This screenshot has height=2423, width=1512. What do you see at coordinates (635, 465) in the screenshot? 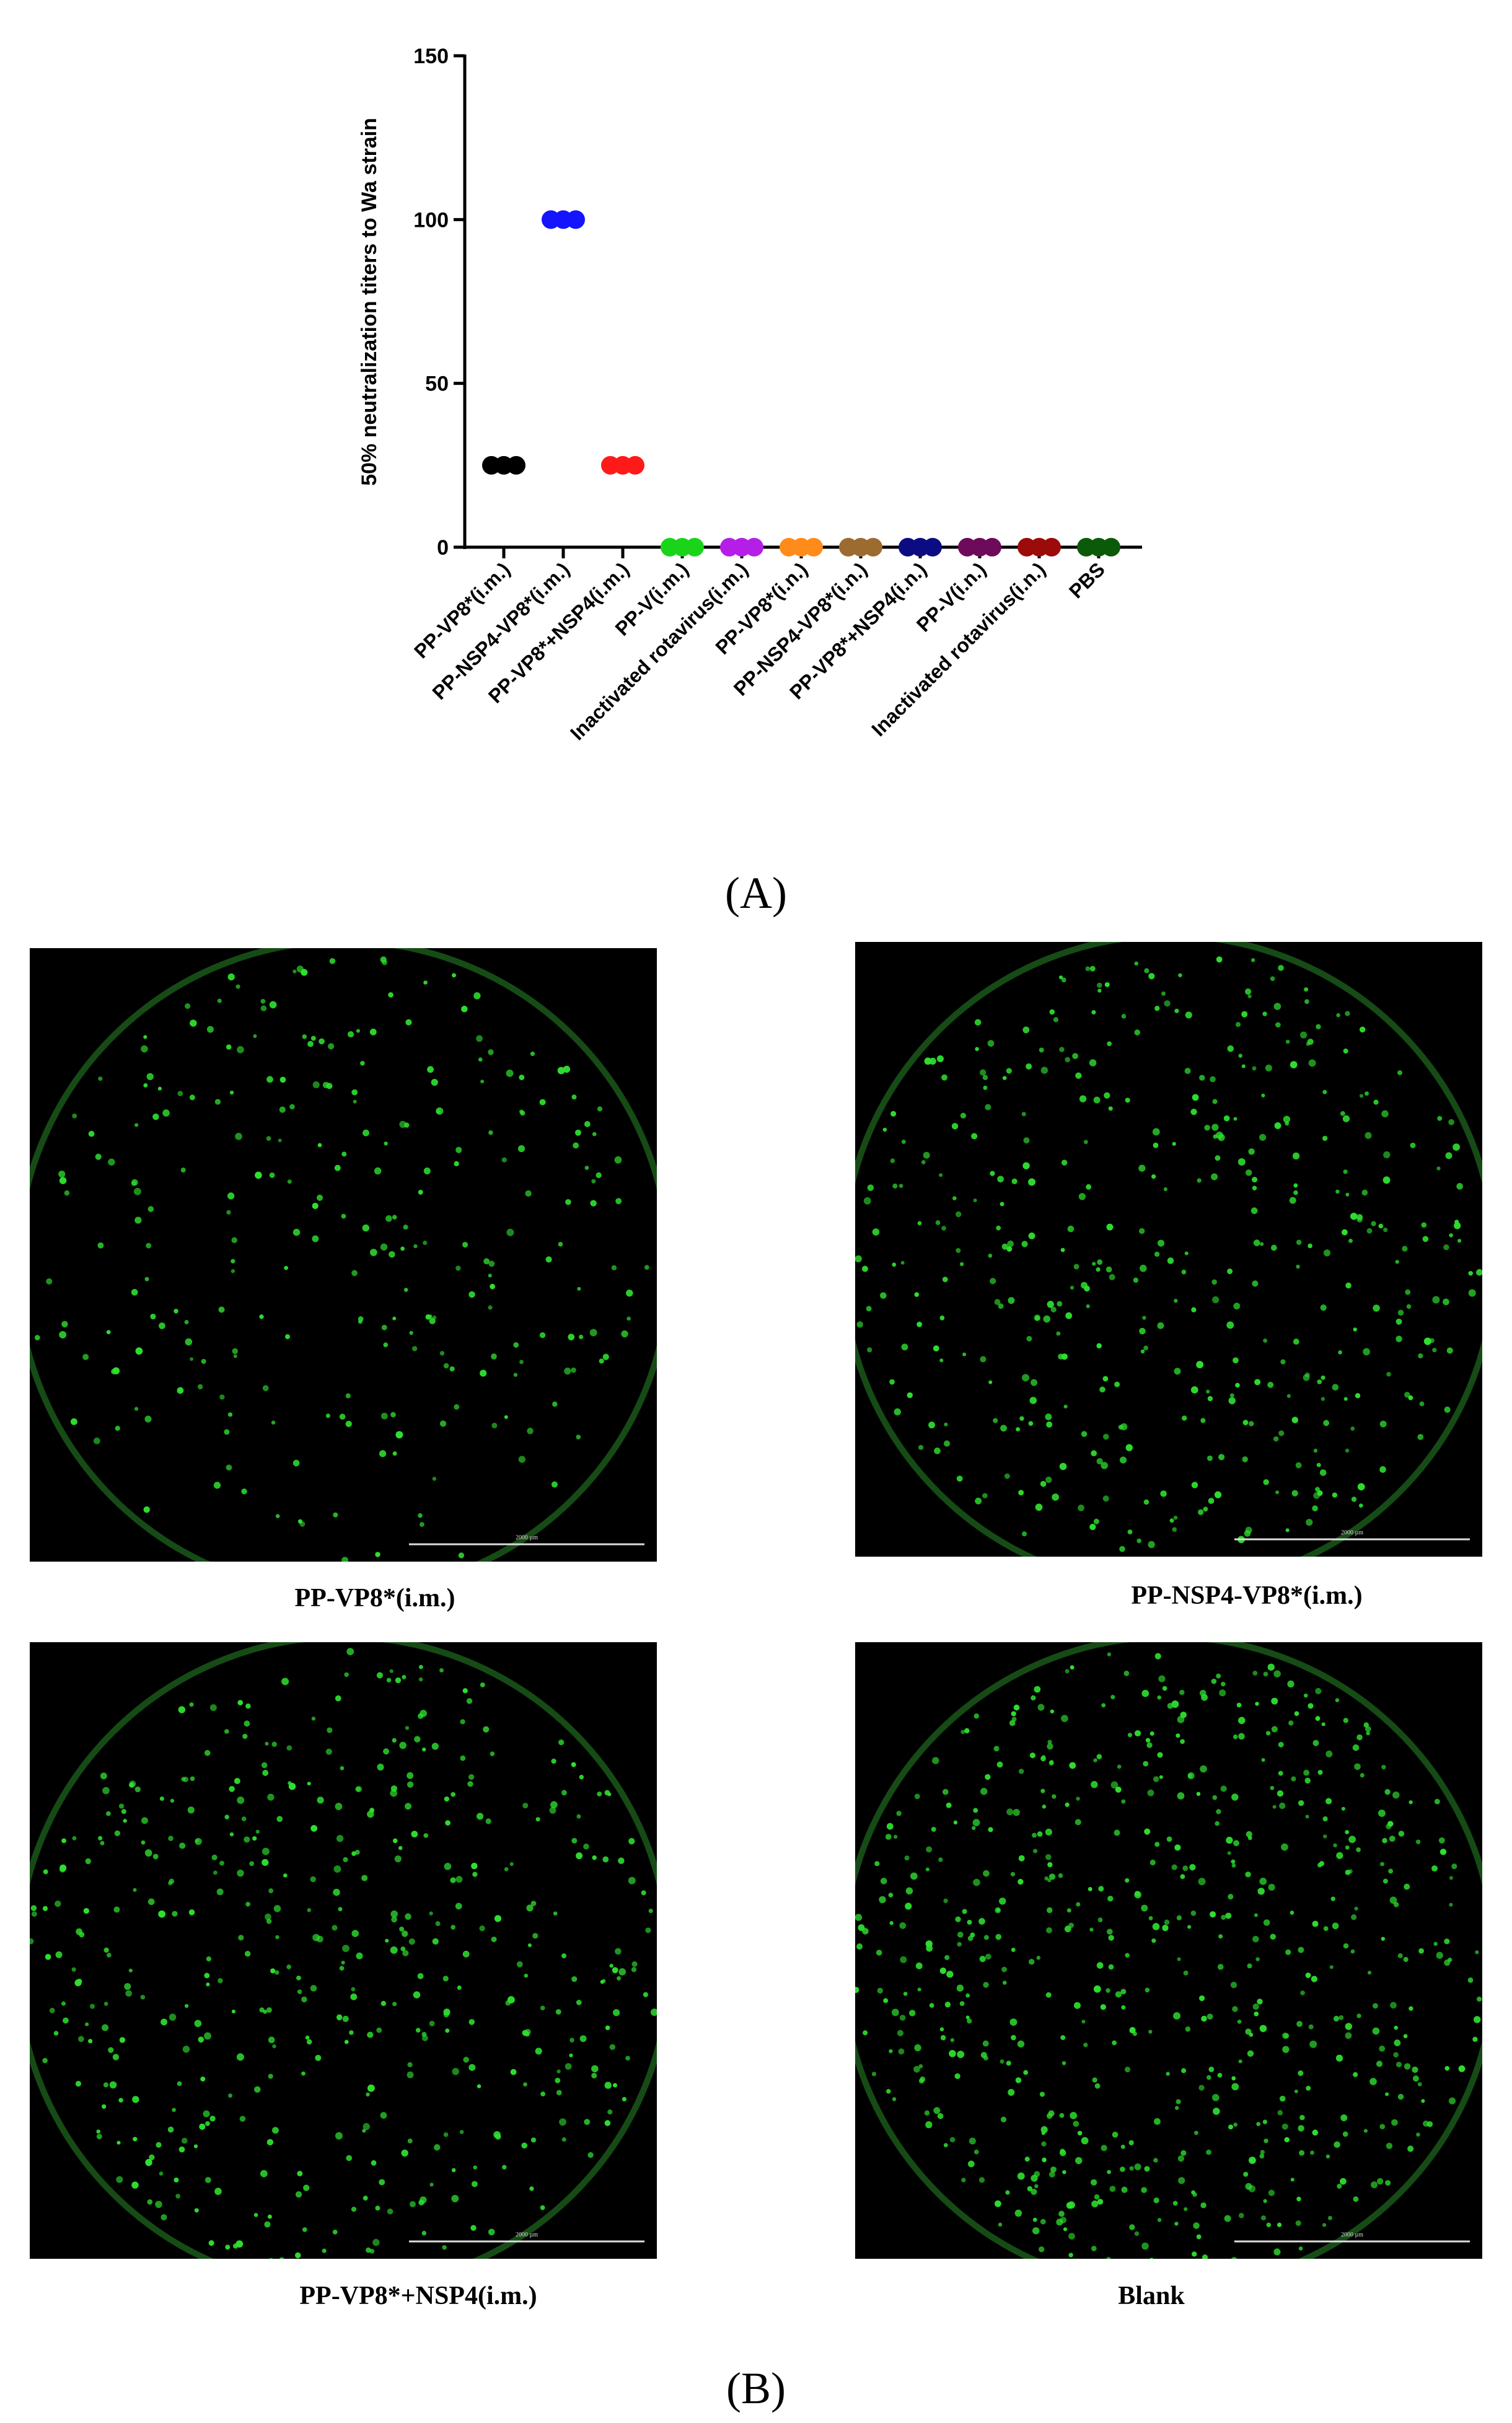
I see `data-point` at bounding box center [635, 465].